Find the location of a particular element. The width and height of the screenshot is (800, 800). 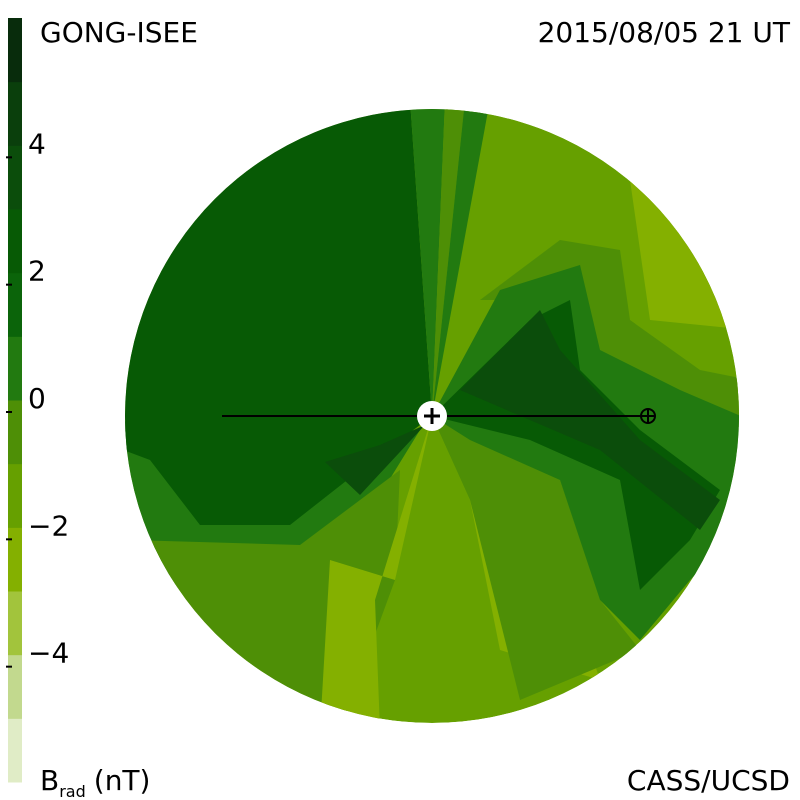

credit: CASS/UCSD is located at coordinates (708, 780).